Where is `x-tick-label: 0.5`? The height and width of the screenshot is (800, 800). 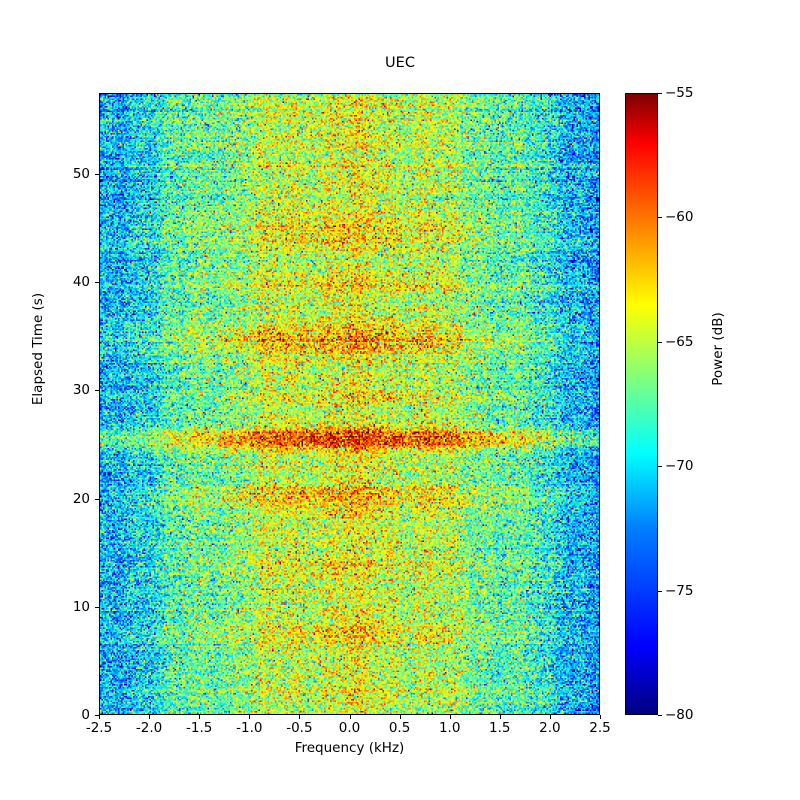 x-tick-label: 0.5 is located at coordinates (399, 728).